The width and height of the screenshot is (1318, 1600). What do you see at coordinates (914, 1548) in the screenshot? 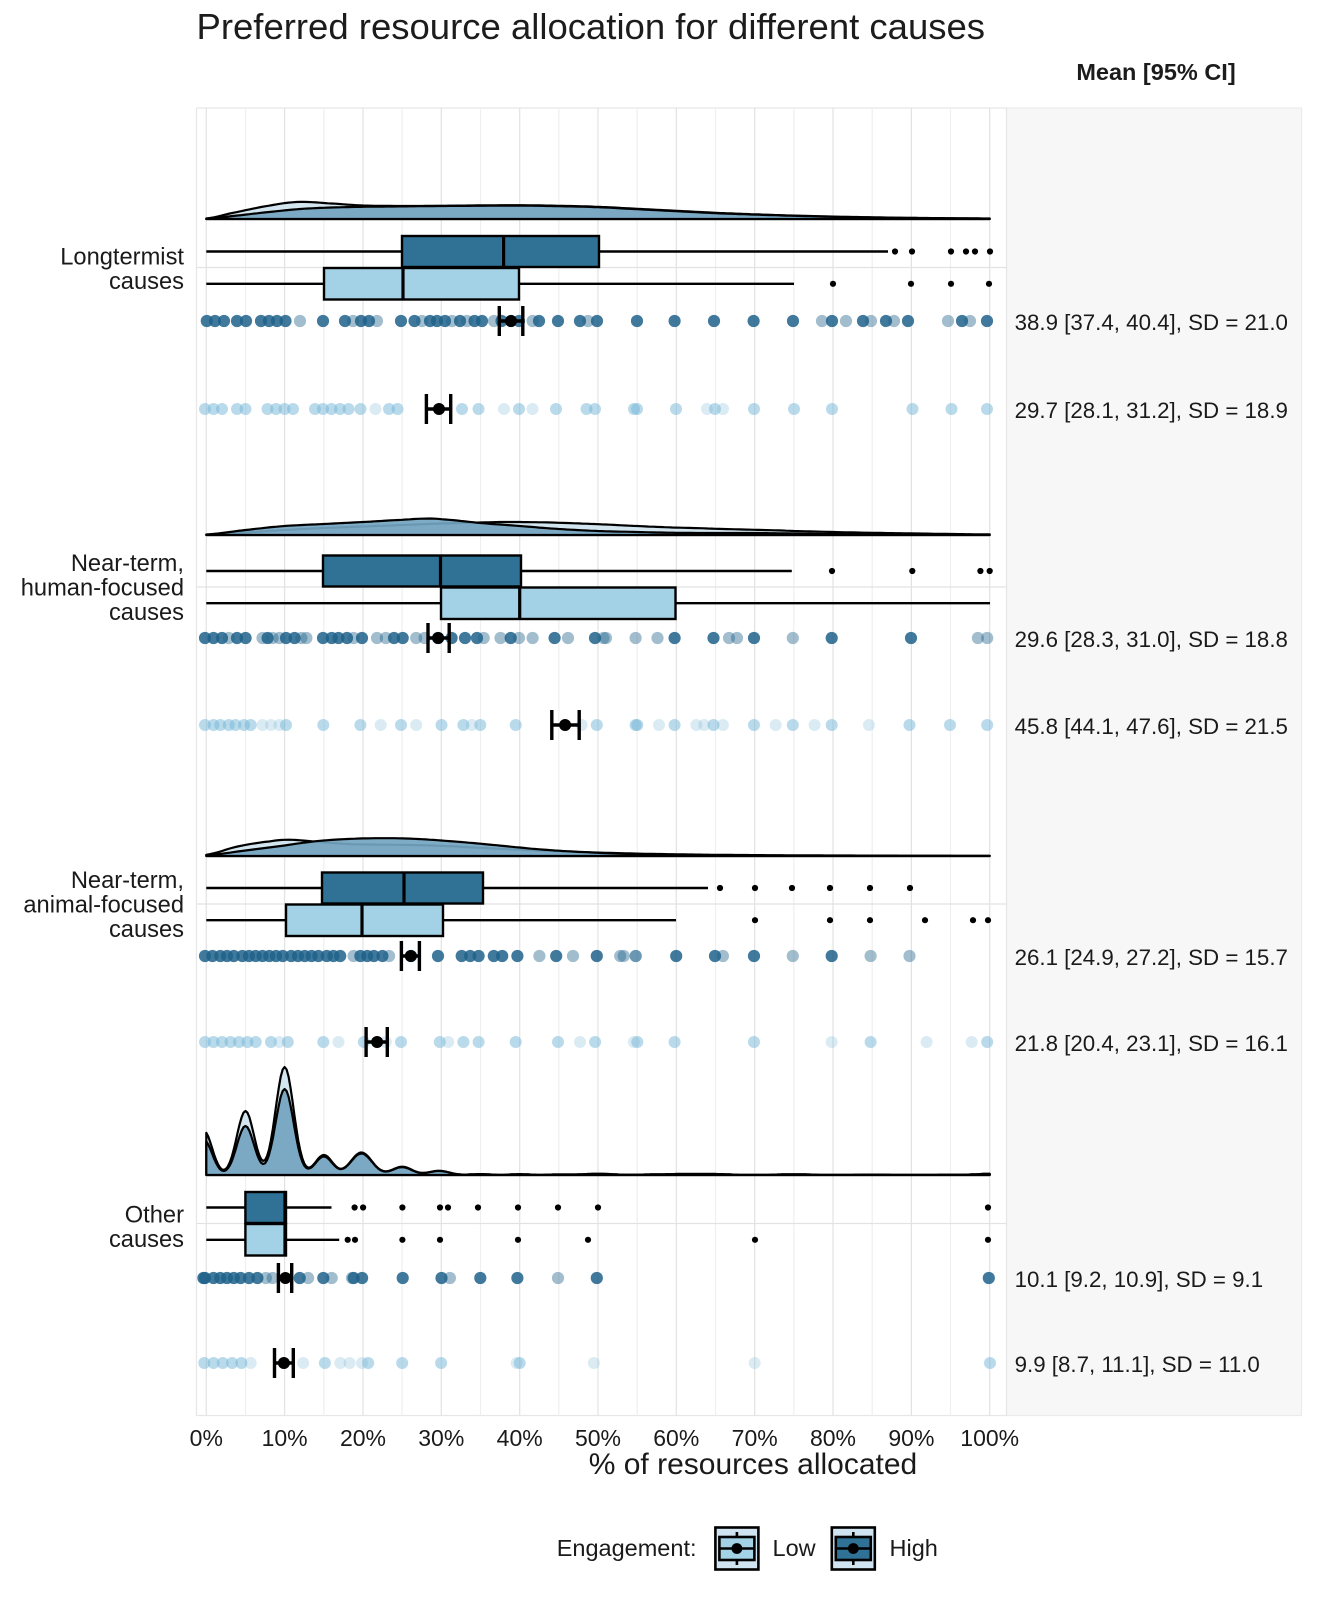
I see `svg-text: High` at bounding box center [914, 1548].